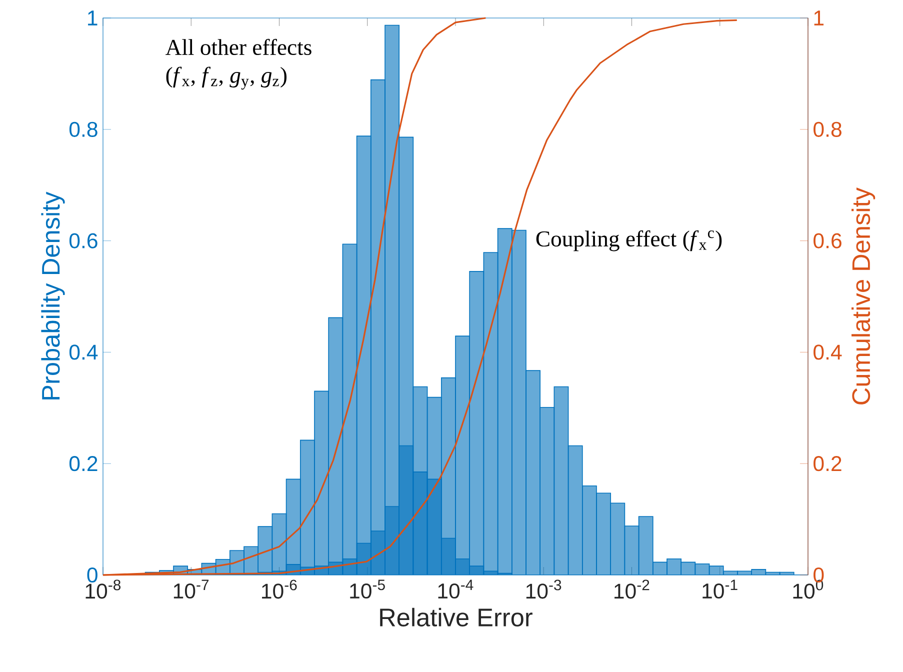 Image resolution: width=903 pixels, height=672 pixels. Describe the element at coordinates (83, 240) in the screenshot. I see `y-tick-label: 0.6` at that location.